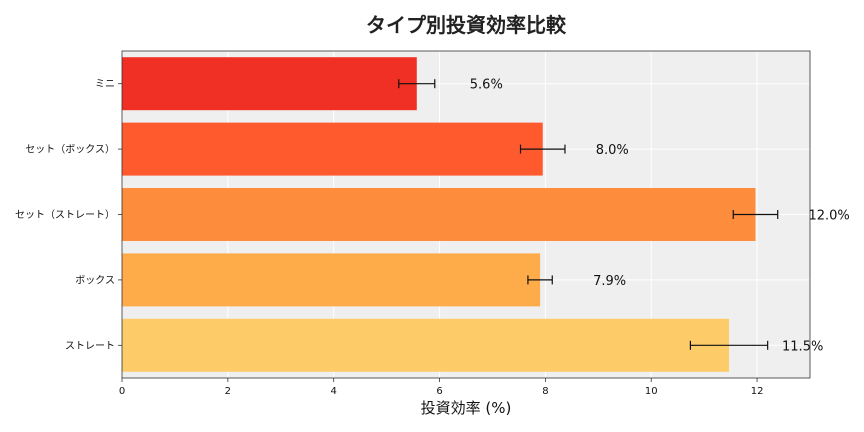 The width and height of the screenshot is (864, 432). What do you see at coordinates (95, 280) in the screenshot?
I see `category-label: ボックス` at bounding box center [95, 280].